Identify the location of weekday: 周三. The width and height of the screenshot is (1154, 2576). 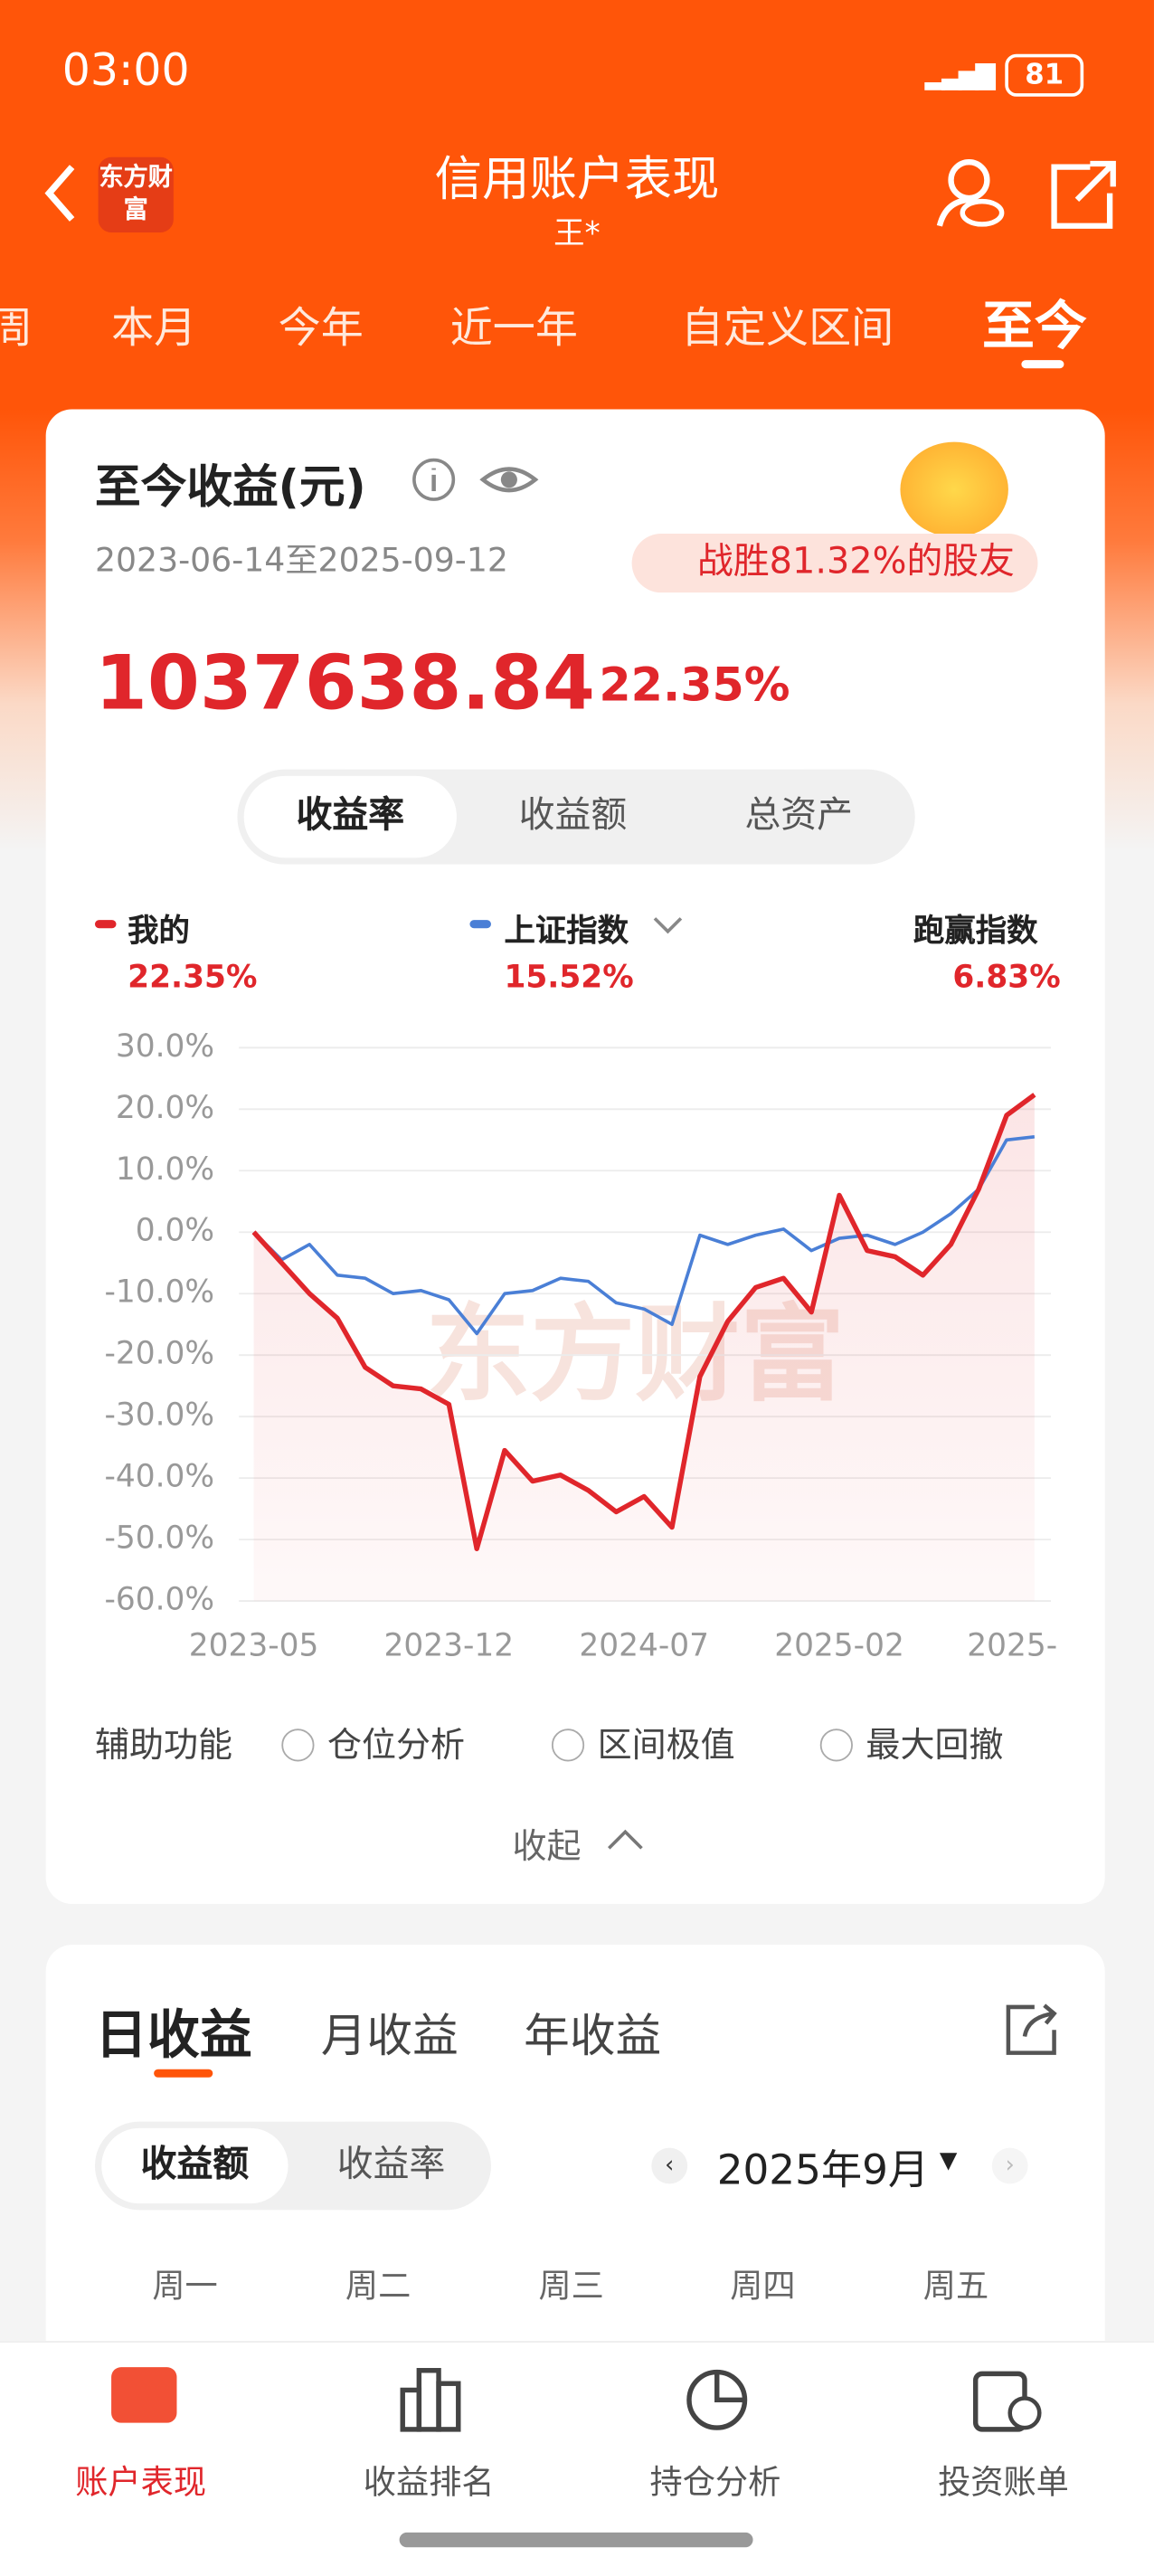
(571, 2285).